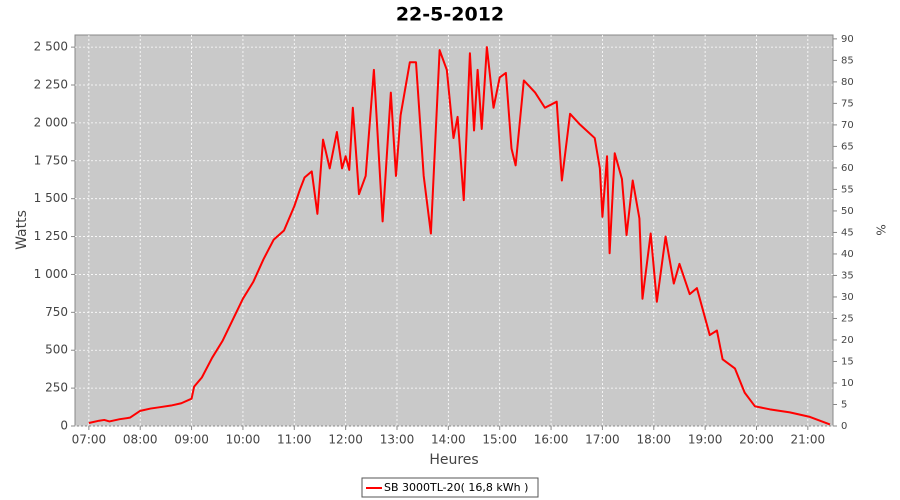 The image size is (900, 500). What do you see at coordinates (847, 318) in the screenshot?
I see `y2-tick-label: 25` at bounding box center [847, 318].